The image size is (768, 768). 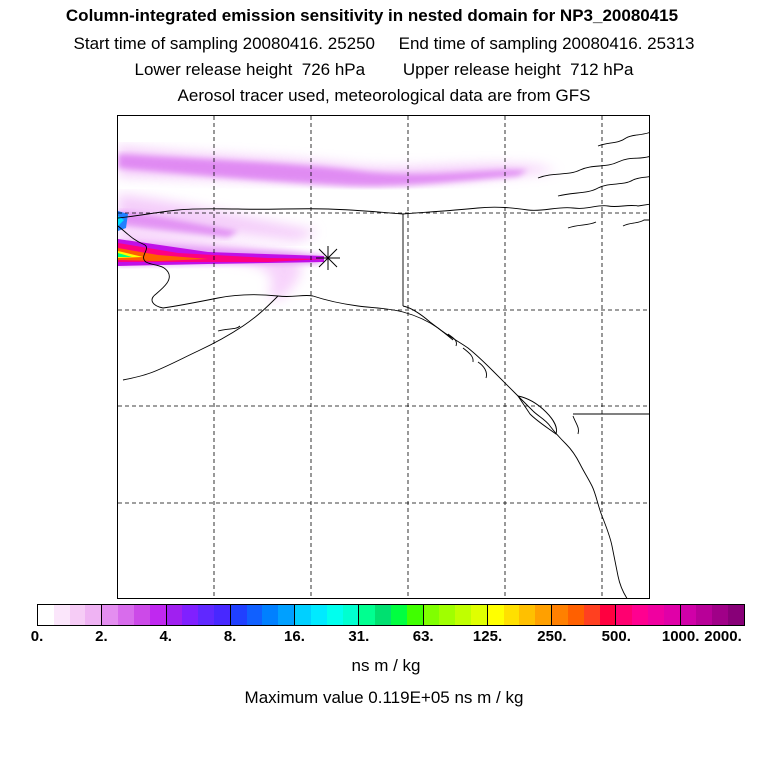 What do you see at coordinates (37, 636) in the screenshot?
I see `colorbar-tick-label: 0.` at bounding box center [37, 636].